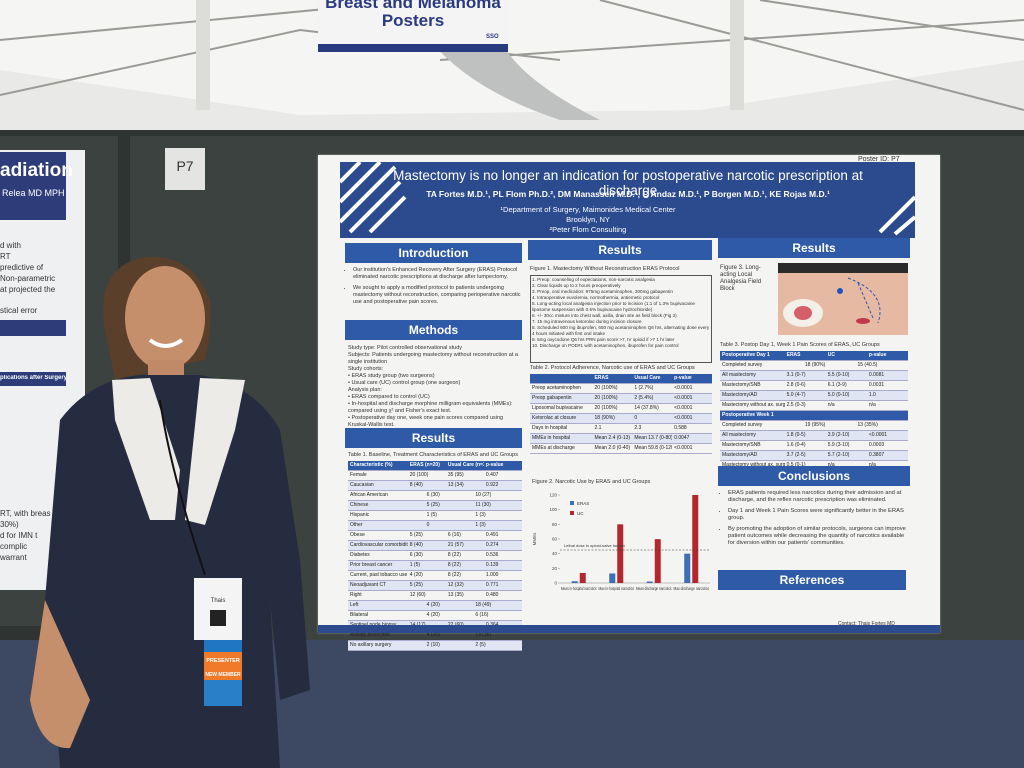  What do you see at coordinates (551, 438) in the screenshot?
I see `table-cell: MMEs in hospital` at bounding box center [551, 438].